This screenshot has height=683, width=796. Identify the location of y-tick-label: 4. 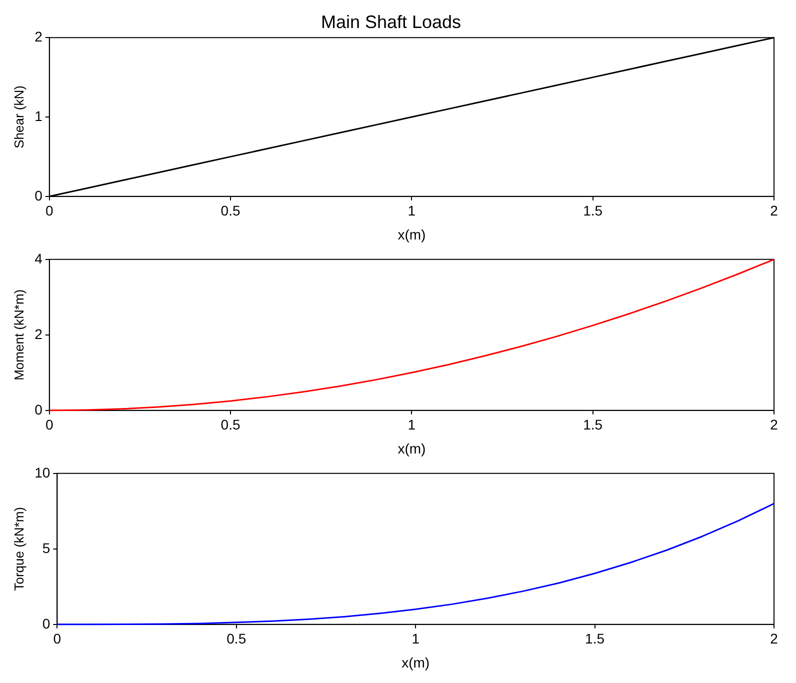
(38, 258).